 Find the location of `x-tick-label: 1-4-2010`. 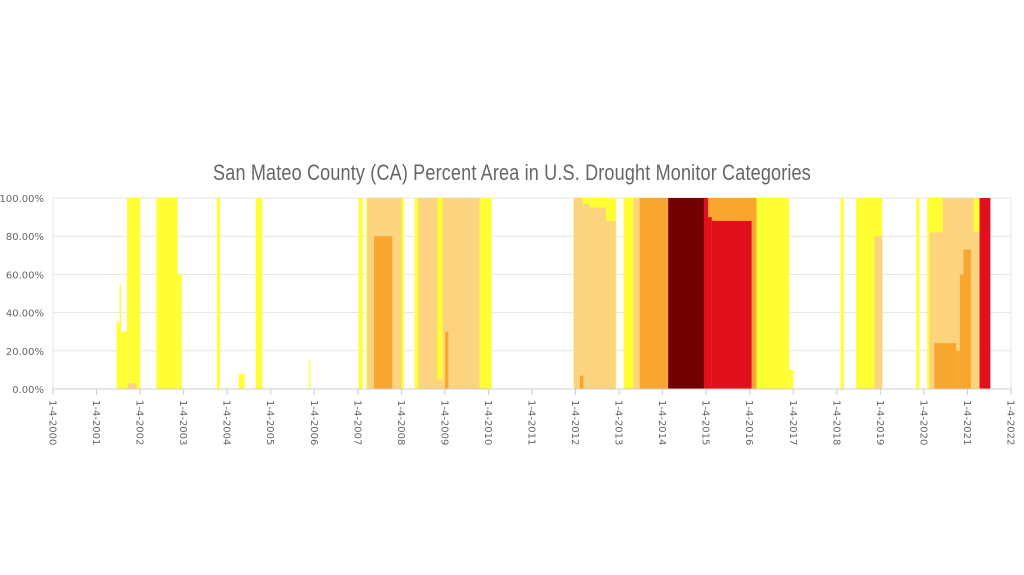

x-tick-label: 1-4-2010 is located at coordinates (487, 422).